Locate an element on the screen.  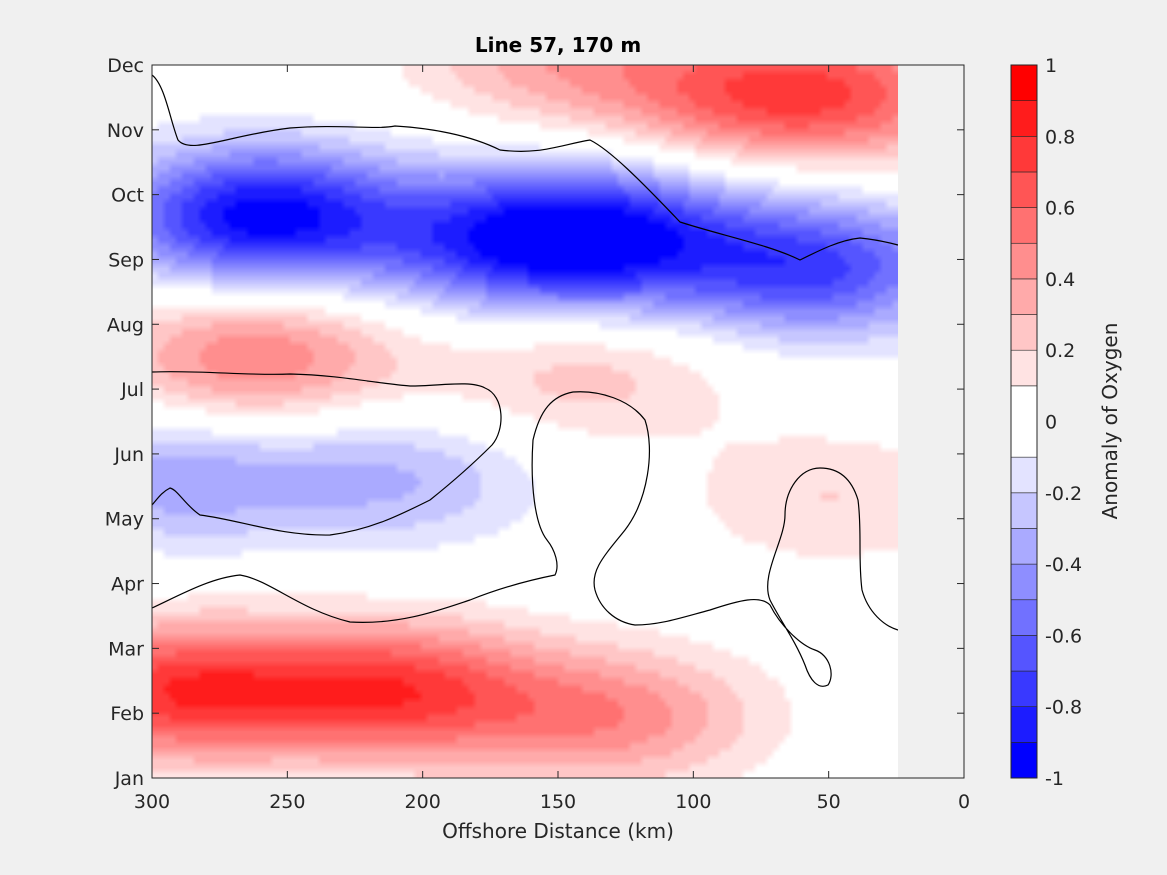
colorbar-tick-label: 0.2 is located at coordinates (1060, 351).